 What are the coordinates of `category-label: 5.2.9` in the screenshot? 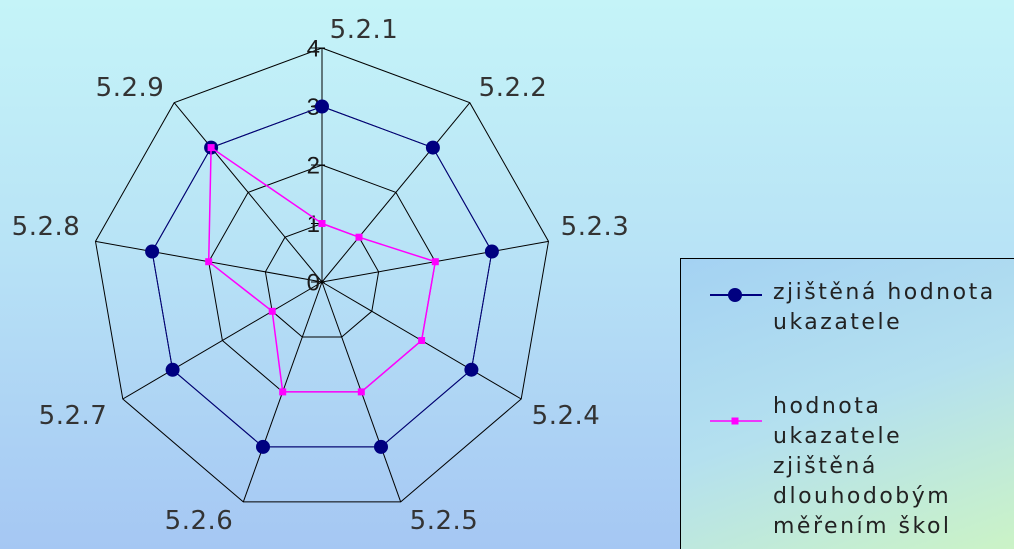 It's located at (130, 88).